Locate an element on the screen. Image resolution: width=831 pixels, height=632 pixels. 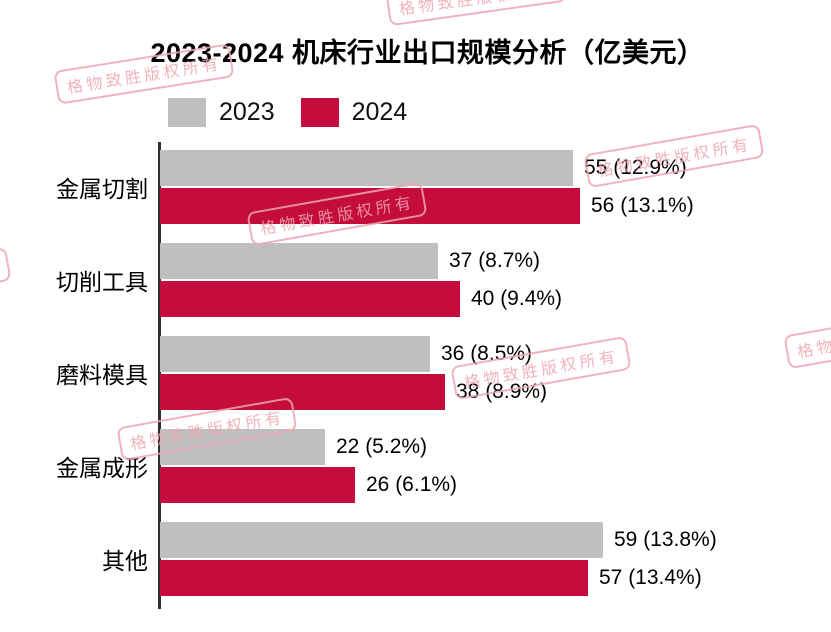
value-label-2023-磨料模具: 36 (8.5%) is located at coordinates (487, 353).